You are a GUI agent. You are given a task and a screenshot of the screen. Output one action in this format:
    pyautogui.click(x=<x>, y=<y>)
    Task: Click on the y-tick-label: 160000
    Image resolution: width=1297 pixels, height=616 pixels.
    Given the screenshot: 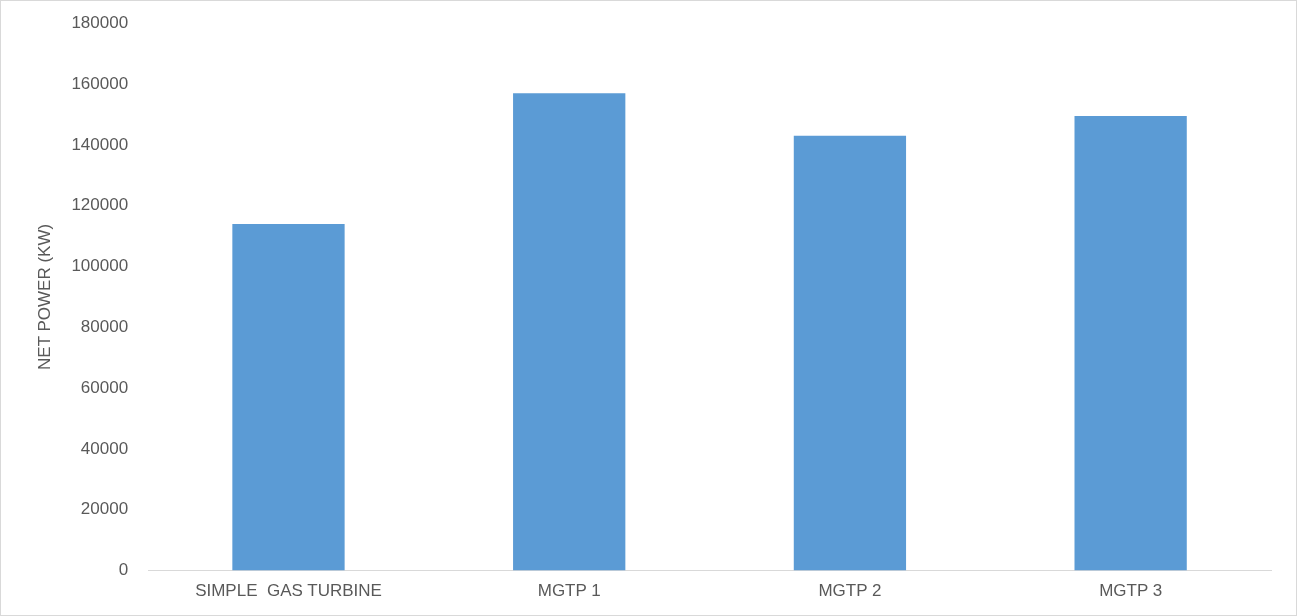 What is the action you would take?
    pyautogui.click(x=100, y=83)
    